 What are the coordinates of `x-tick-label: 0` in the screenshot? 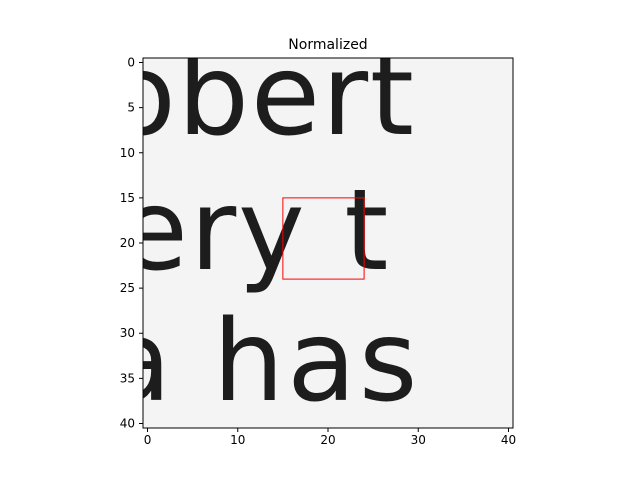 It's located at (148, 440).